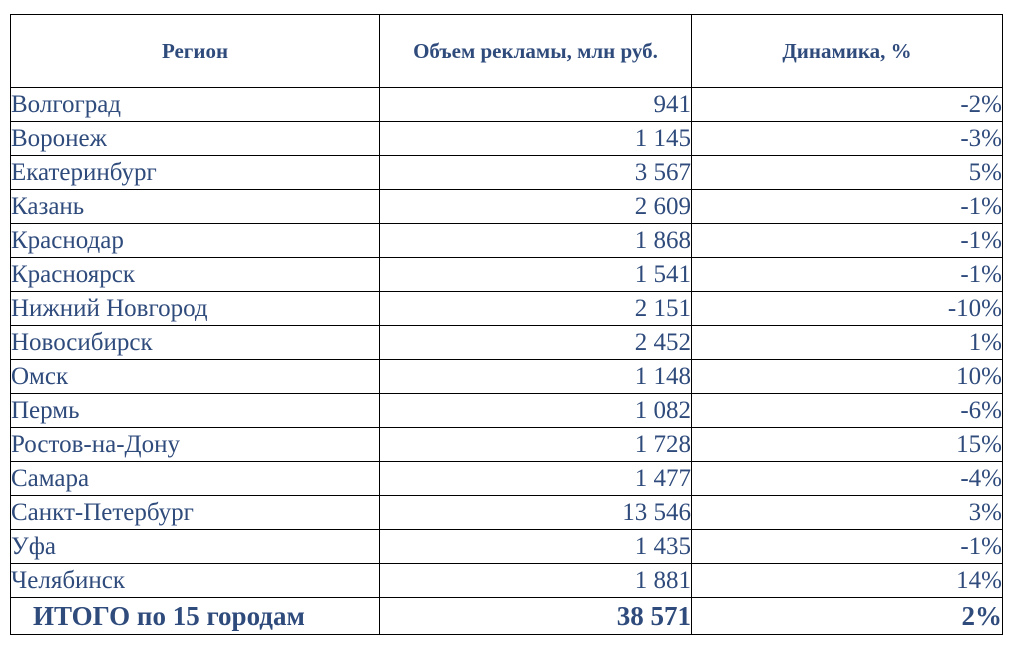  I want to click on volume-cell: 1 477, so click(535, 478).